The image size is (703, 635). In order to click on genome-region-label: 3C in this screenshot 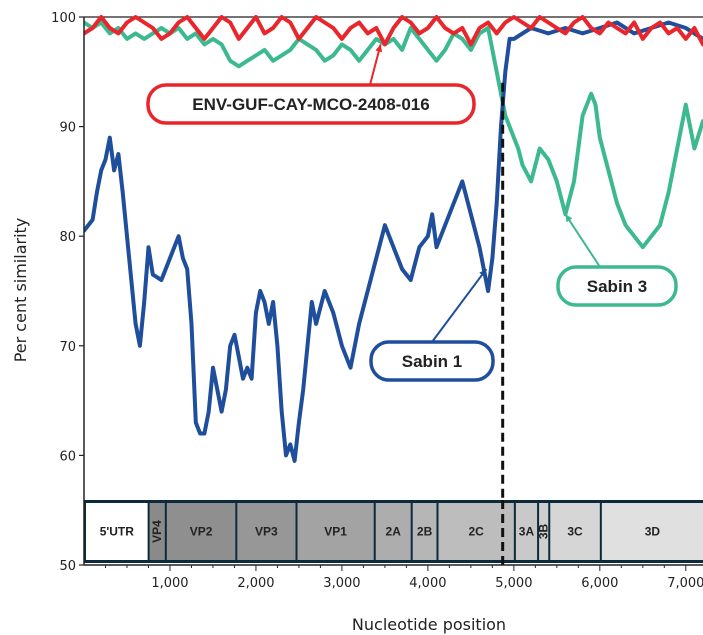, I will do `click(575, 532)`.